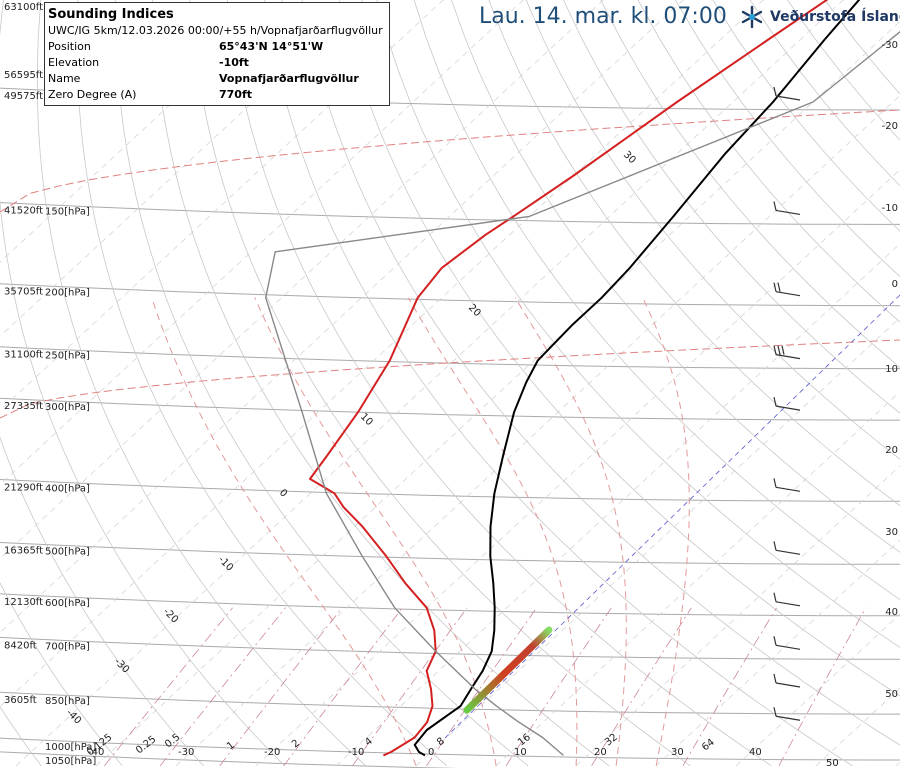 This screenshot has height=768, width=900. Describe the element at coordinates (64, 78) in the screenshot. I see `panel-row-label: Name` at that location.